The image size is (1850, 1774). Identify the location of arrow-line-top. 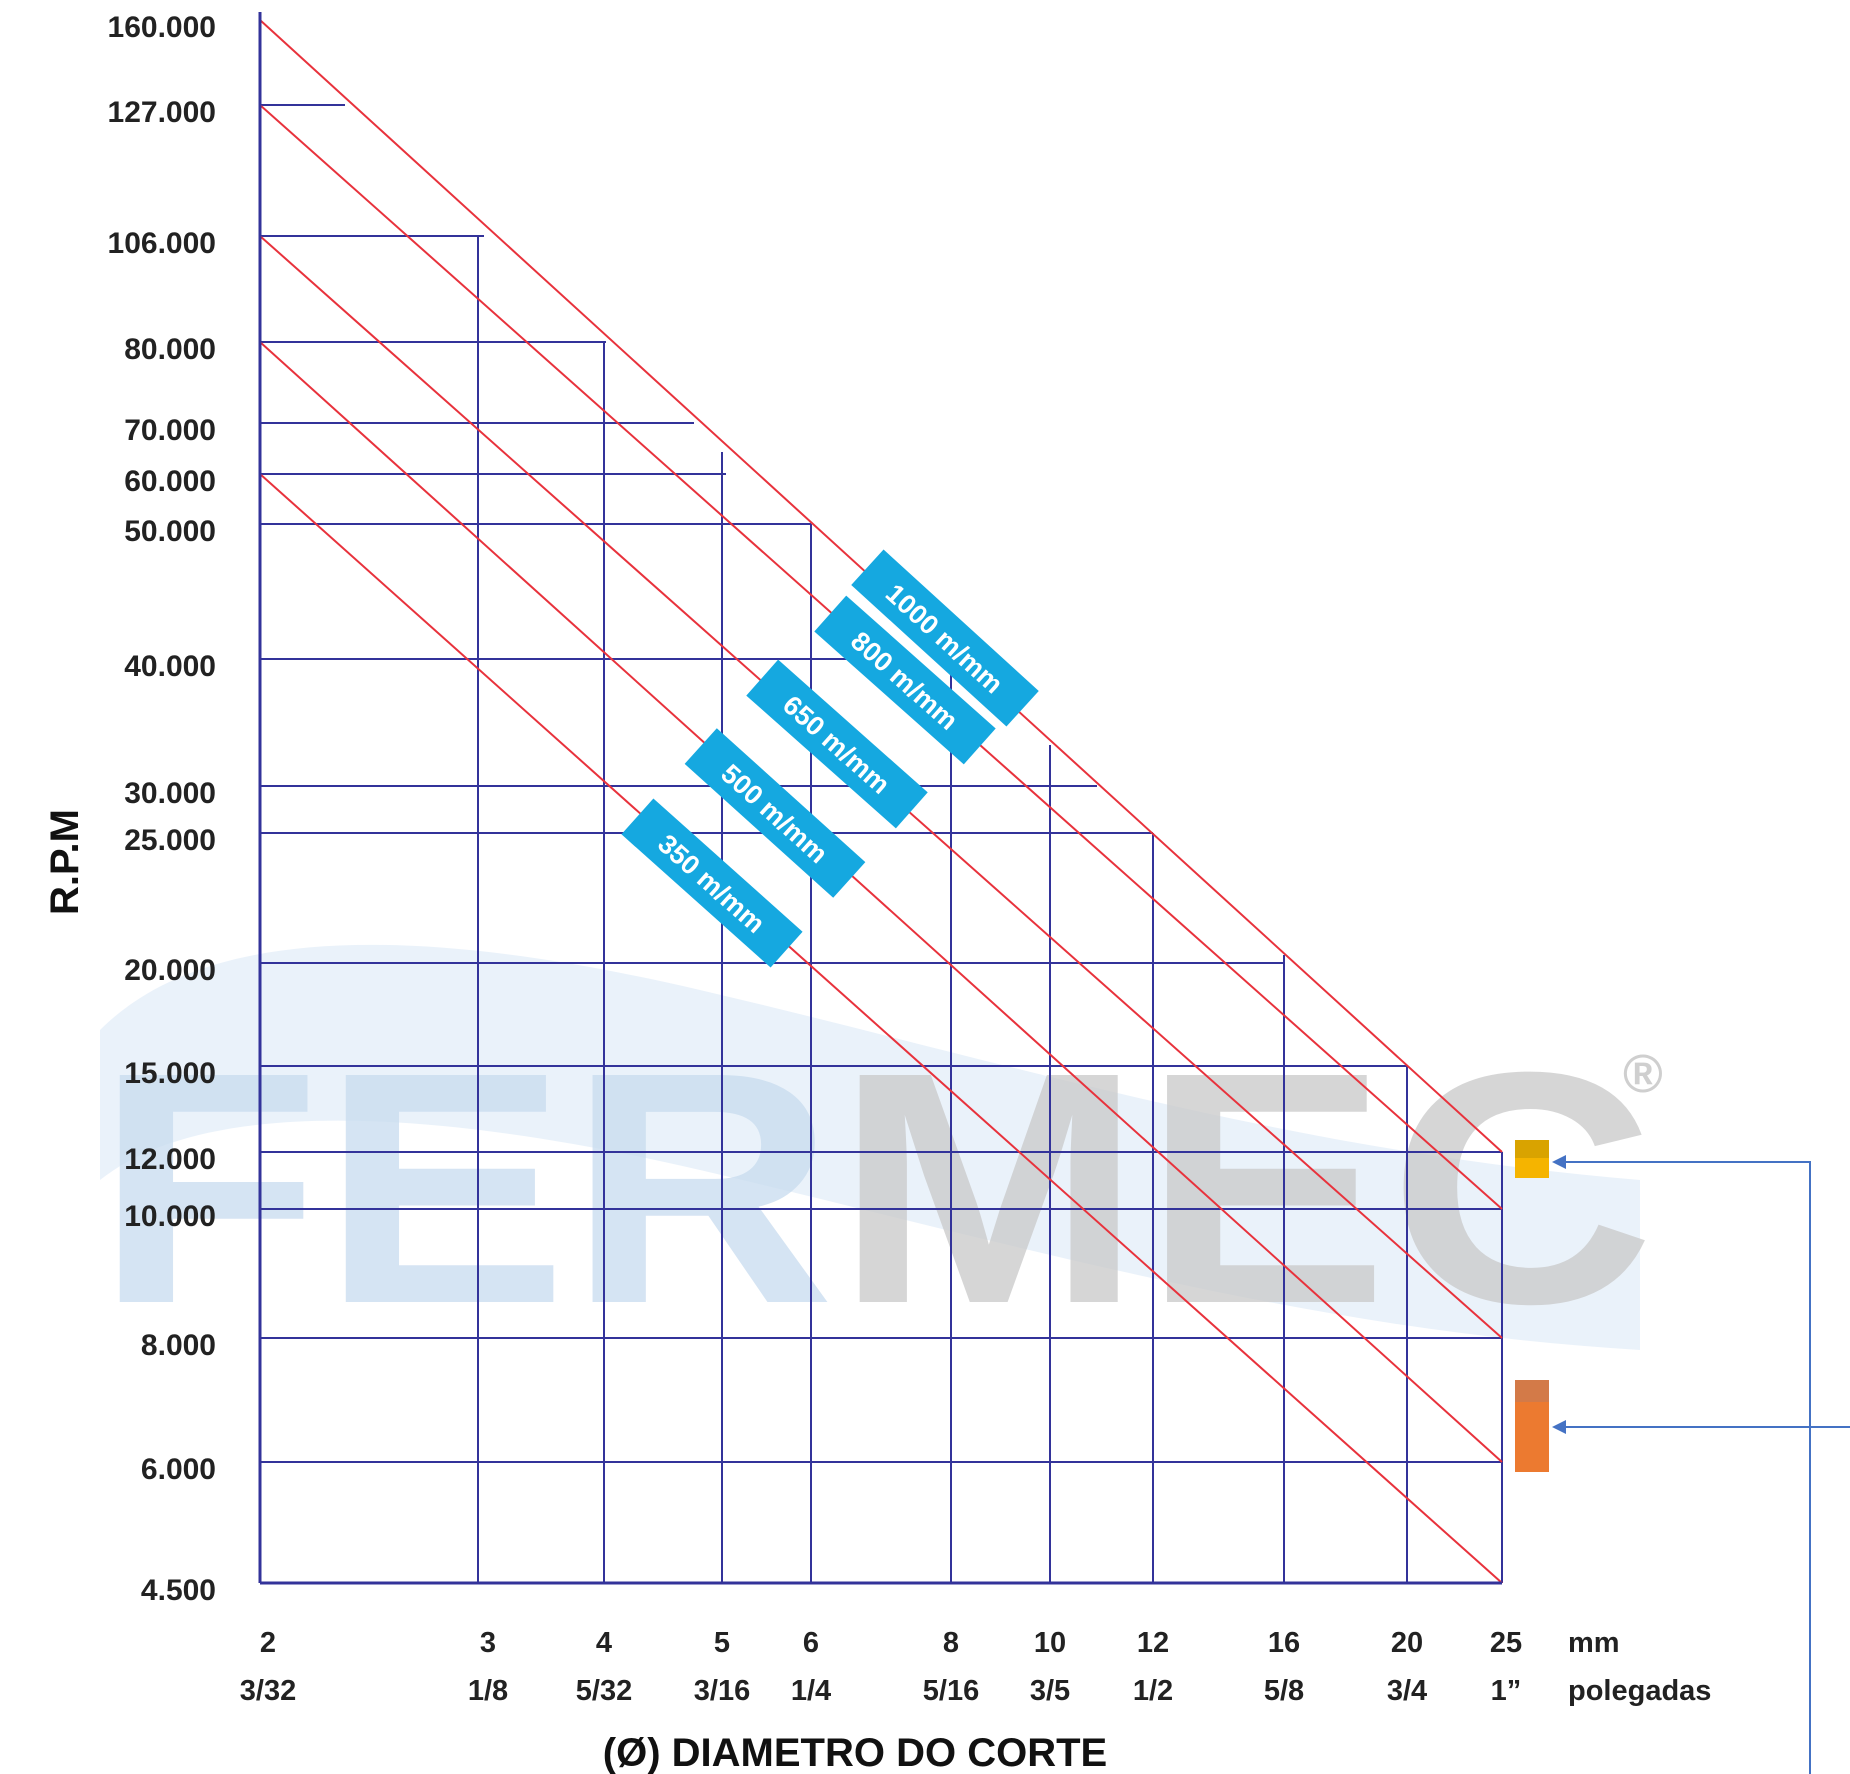
(1683, 1467).